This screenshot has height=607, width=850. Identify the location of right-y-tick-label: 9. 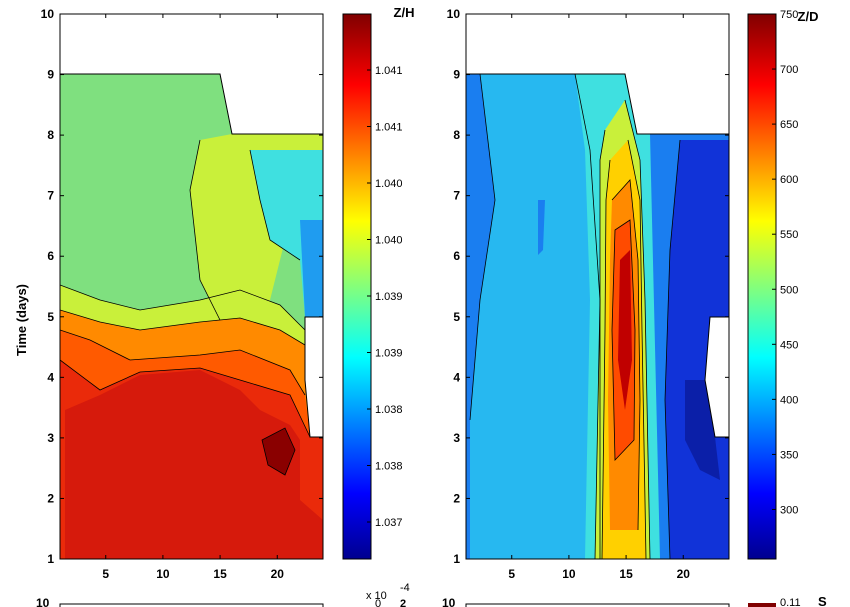
(456, 75).